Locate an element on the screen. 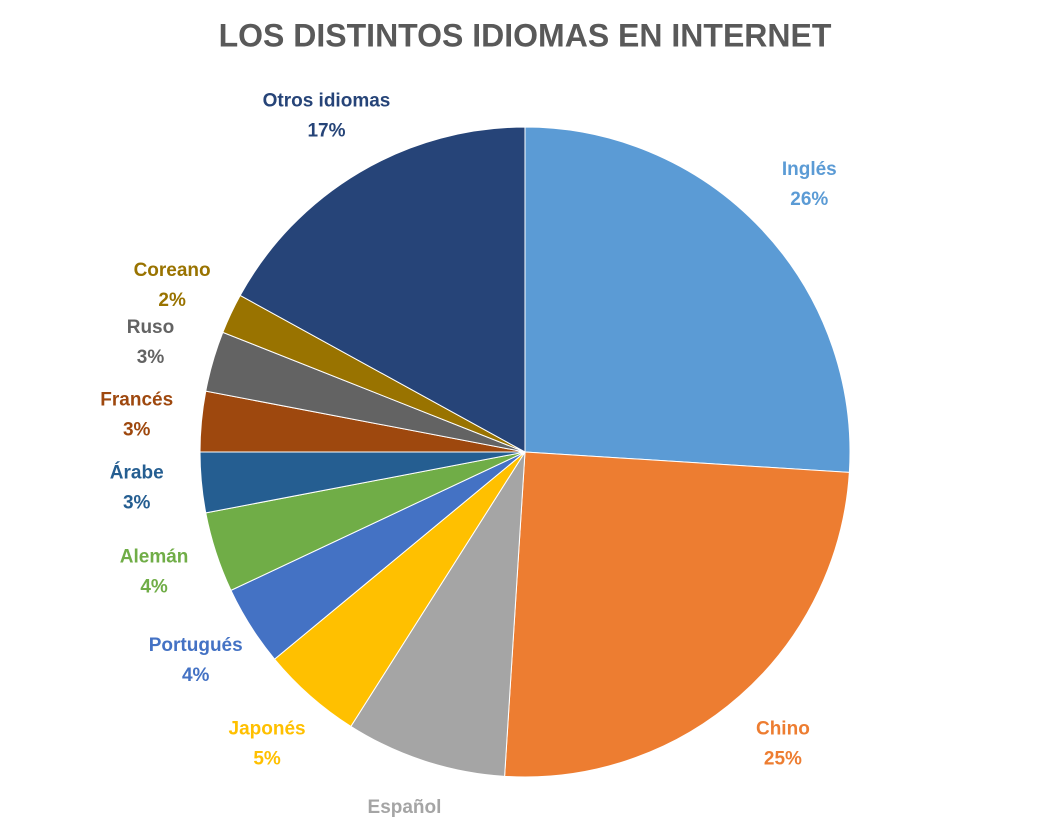 This screenshot has height=826, width=1050. slice-label: Alemán is located at coordinates (154, 557).